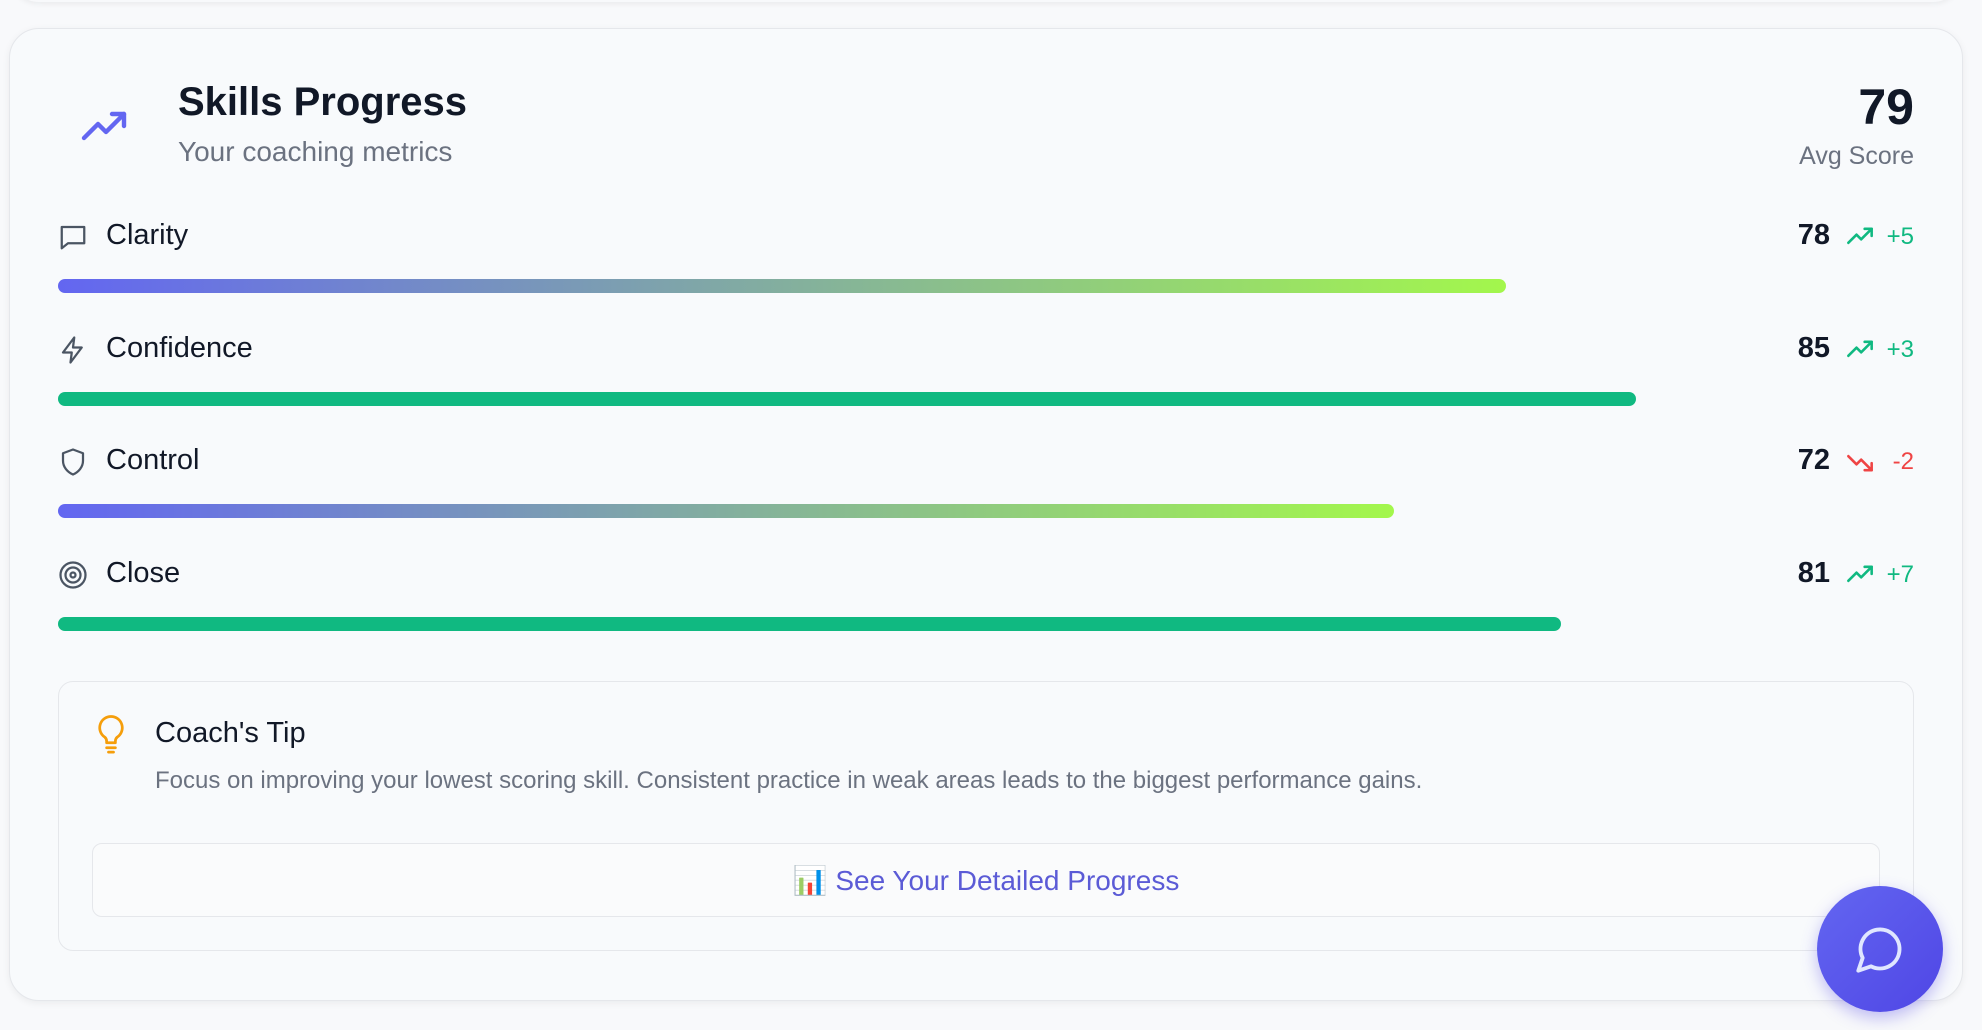  Describe the element at coordinates (1903, 462) in the screenshot. I see `skill-delta: -2` at that location.